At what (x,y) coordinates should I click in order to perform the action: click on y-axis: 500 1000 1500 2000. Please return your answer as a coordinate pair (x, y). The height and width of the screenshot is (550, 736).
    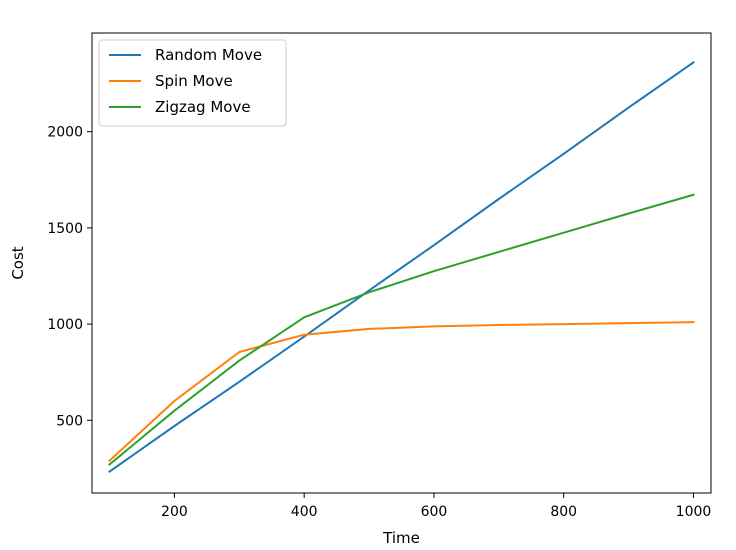
    Looking at the image, I should click on (69, 277).